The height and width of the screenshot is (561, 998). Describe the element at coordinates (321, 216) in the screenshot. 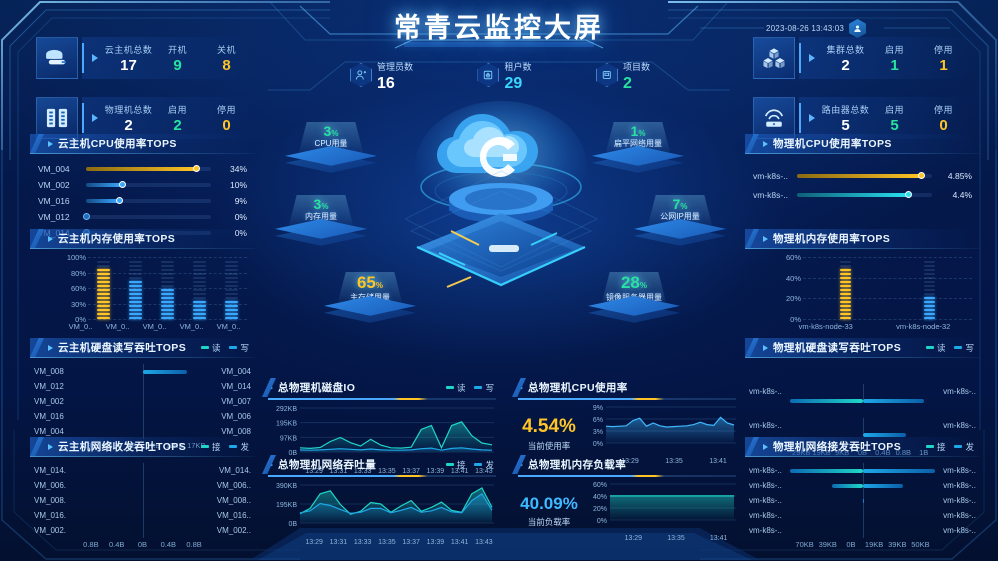

I see `tile-label: 内存用量` at that location.